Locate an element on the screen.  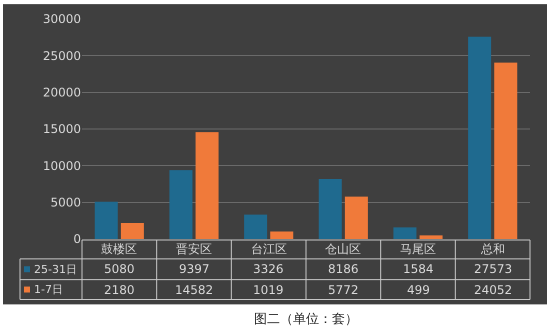
x-tick-label: 台江区 is located at coordinates (269, 249).